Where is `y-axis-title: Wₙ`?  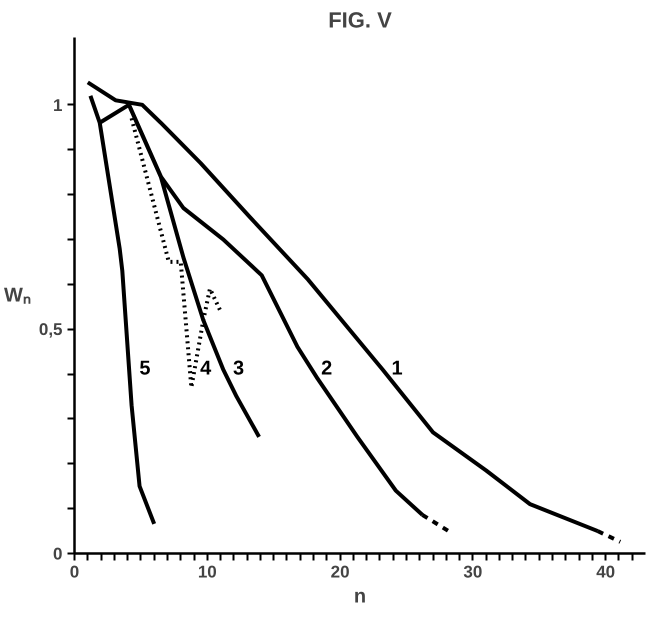
y-axis-title: Wₙ is located at coordinates (17, 295).